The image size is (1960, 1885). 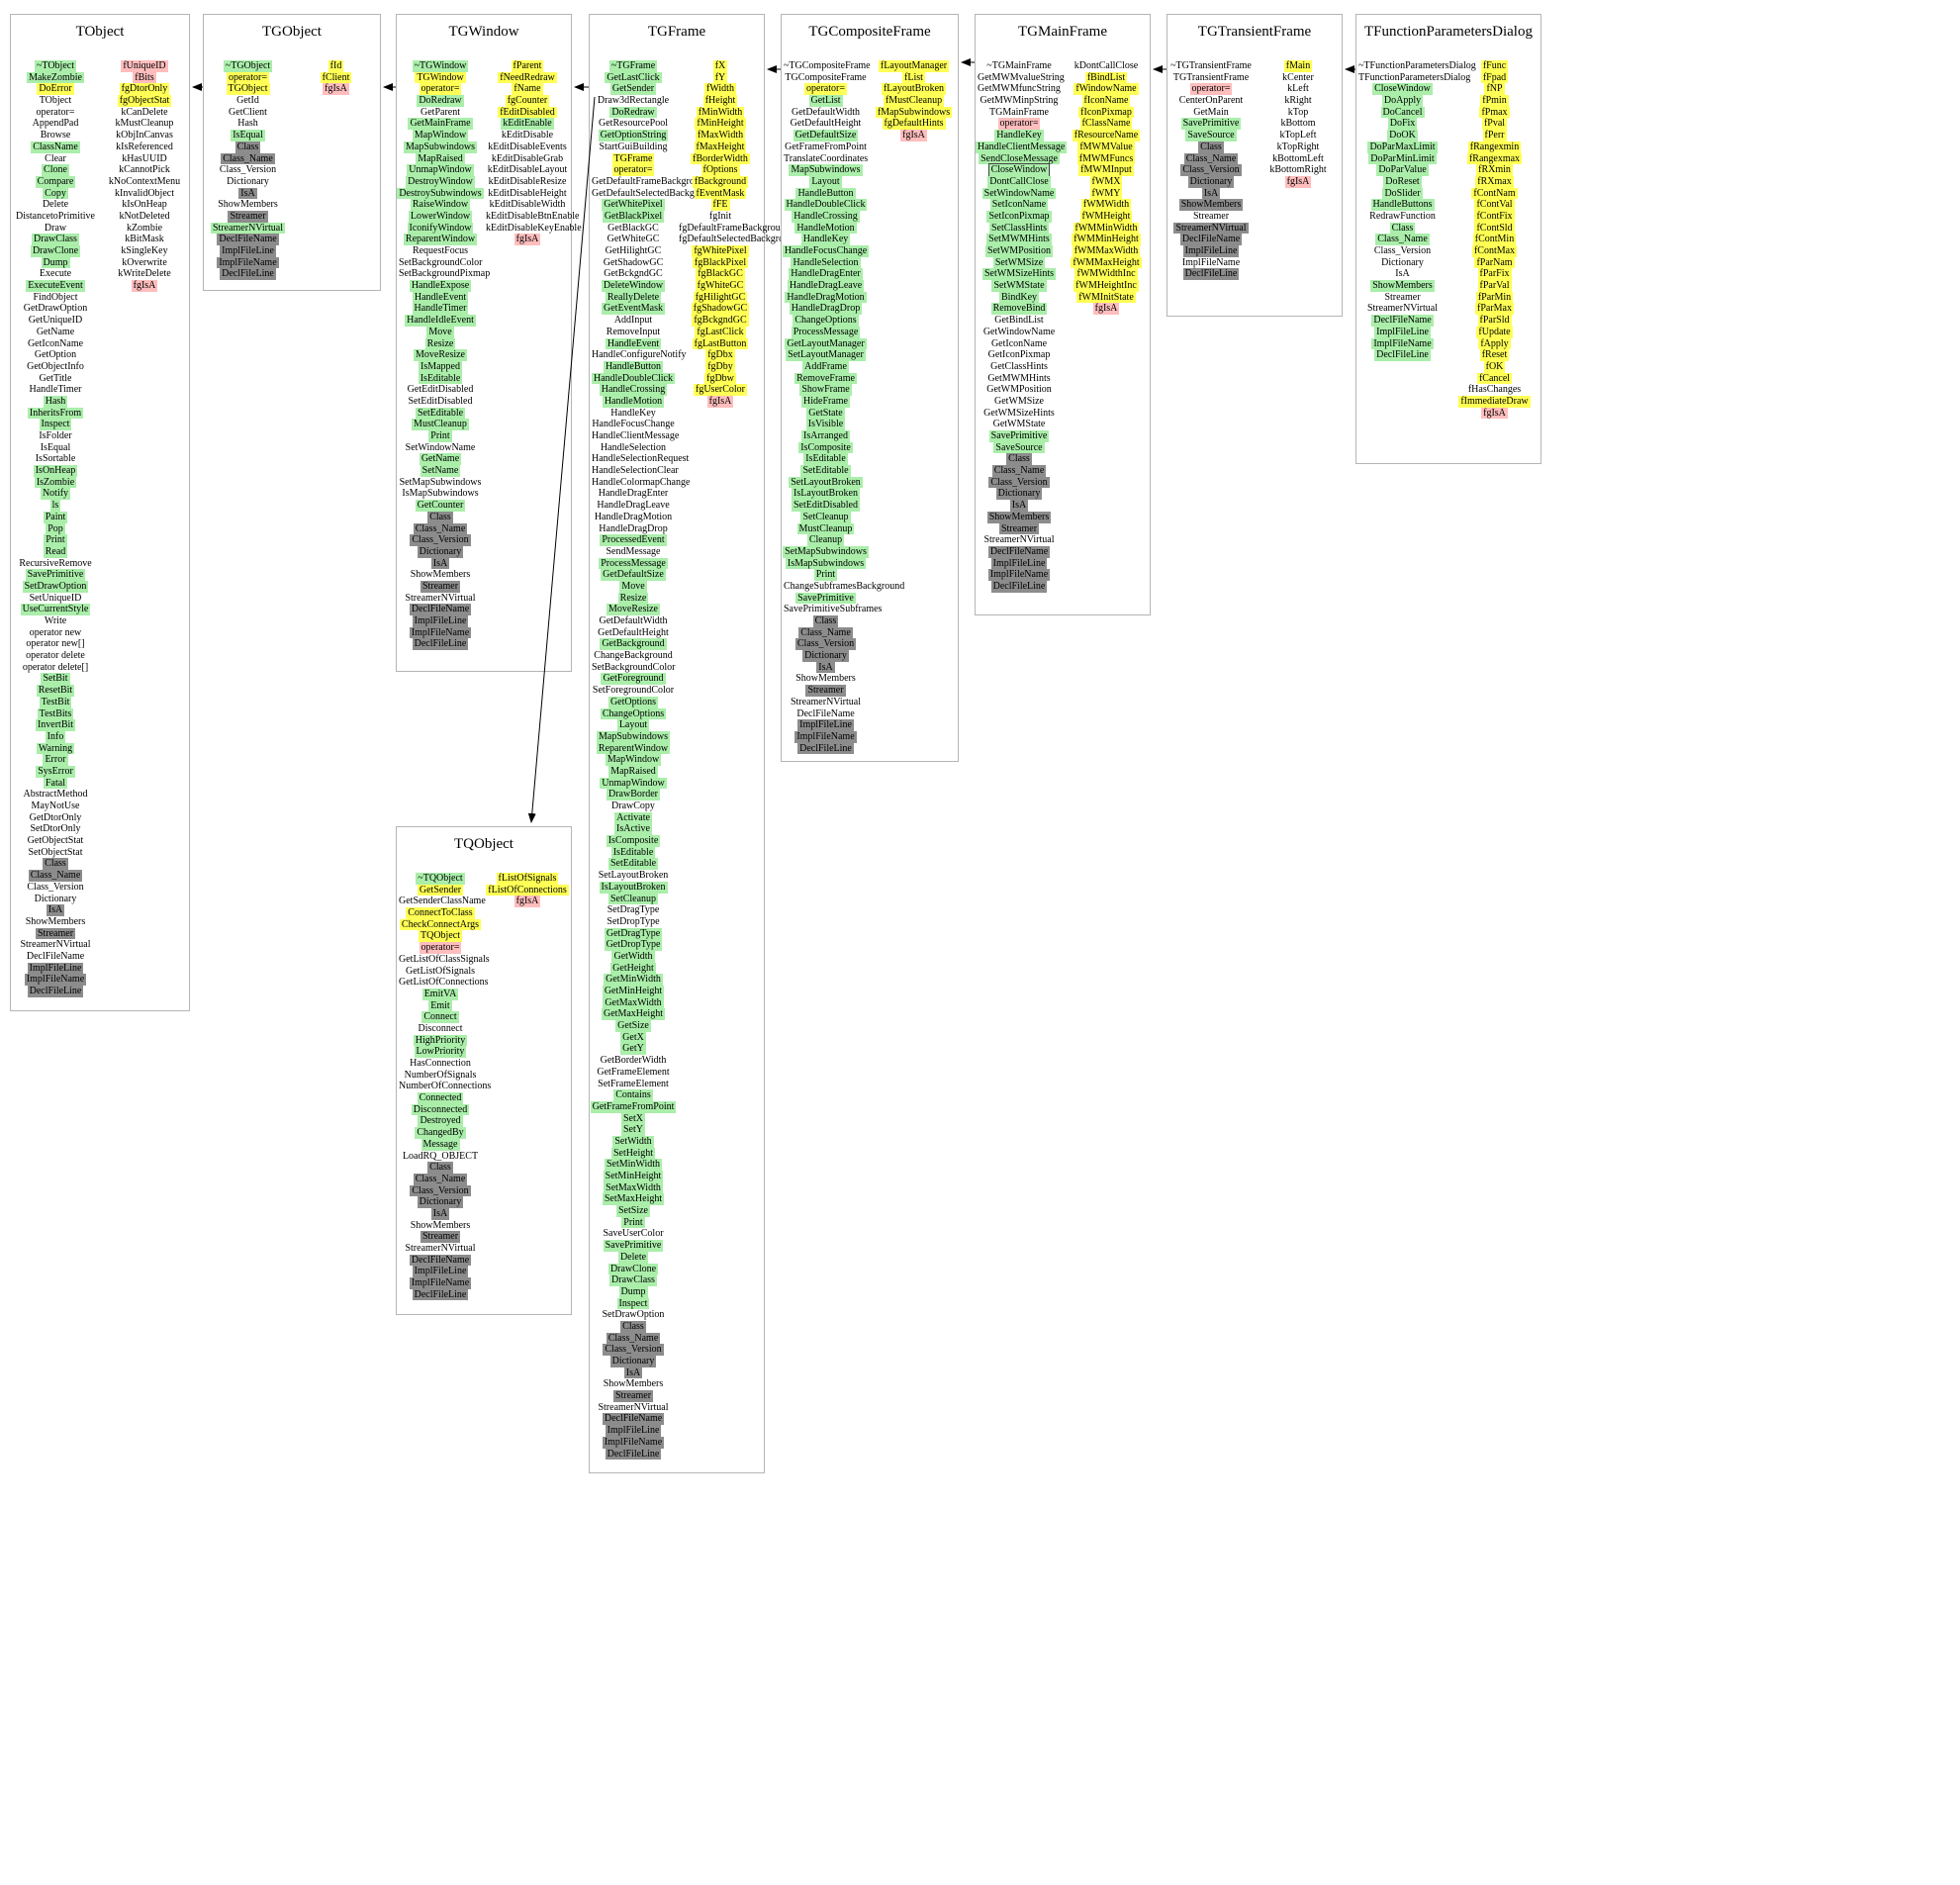 I want to click on method-entry: IsMapSubwindows, so click(x=826, y=563).